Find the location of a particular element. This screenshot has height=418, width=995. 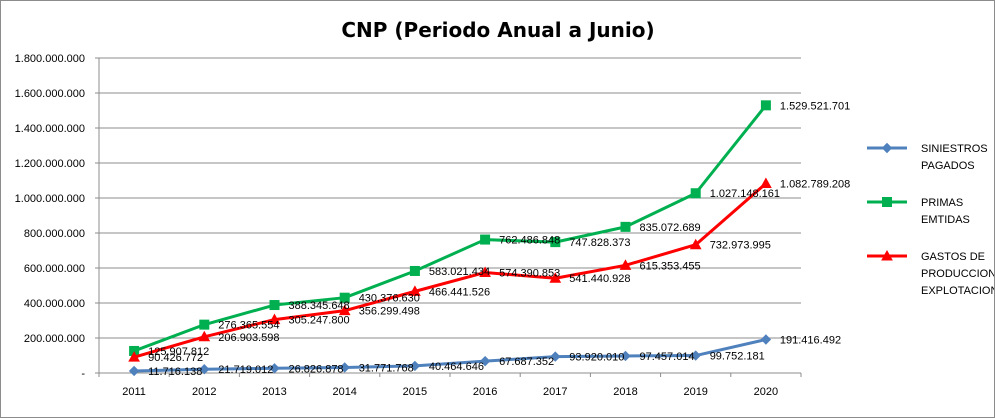

legend-label: EXPLOTACION is located at coordinates (957, 291).